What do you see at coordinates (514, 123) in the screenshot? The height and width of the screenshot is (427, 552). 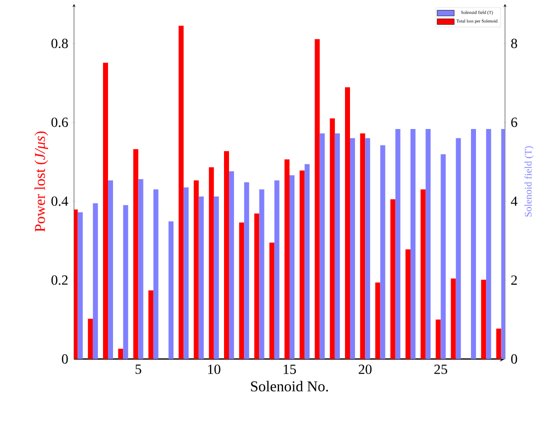 I see `y2-tick-label: 6` at bounding box center [514, 123].